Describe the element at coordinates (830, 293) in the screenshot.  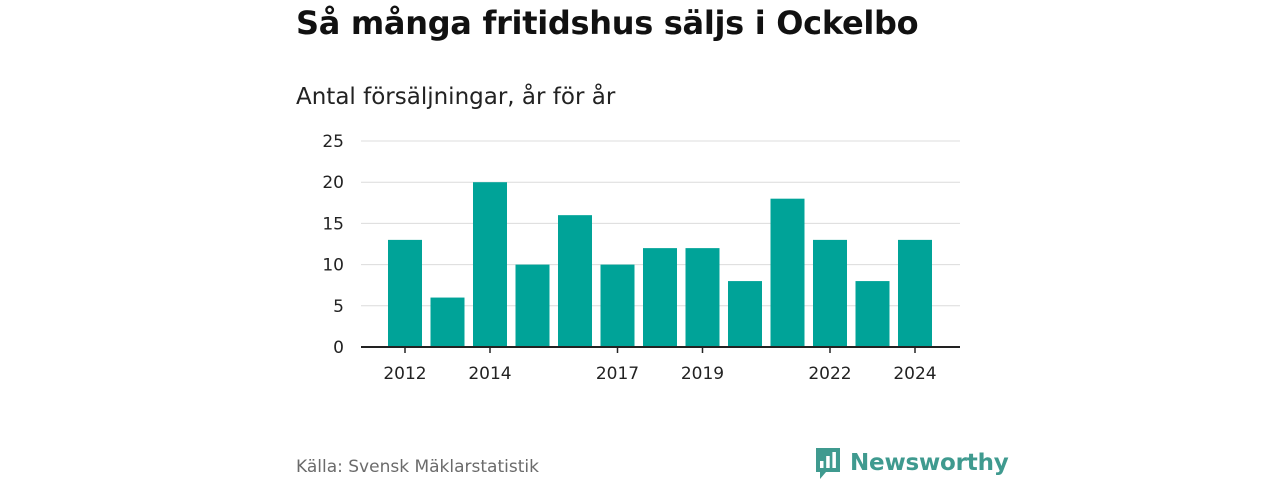
I see `bar-2022` at that location.